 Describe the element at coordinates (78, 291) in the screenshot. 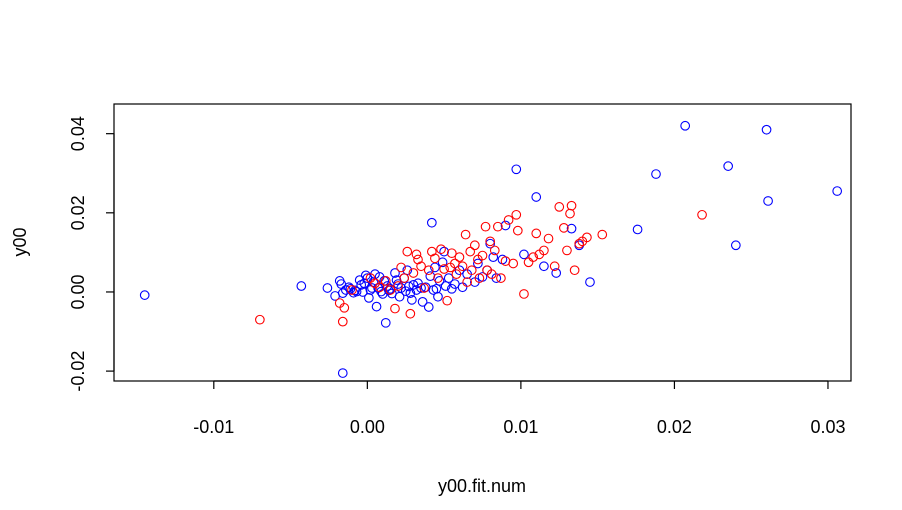

I see `y-tick-label: 0.00` at that location.